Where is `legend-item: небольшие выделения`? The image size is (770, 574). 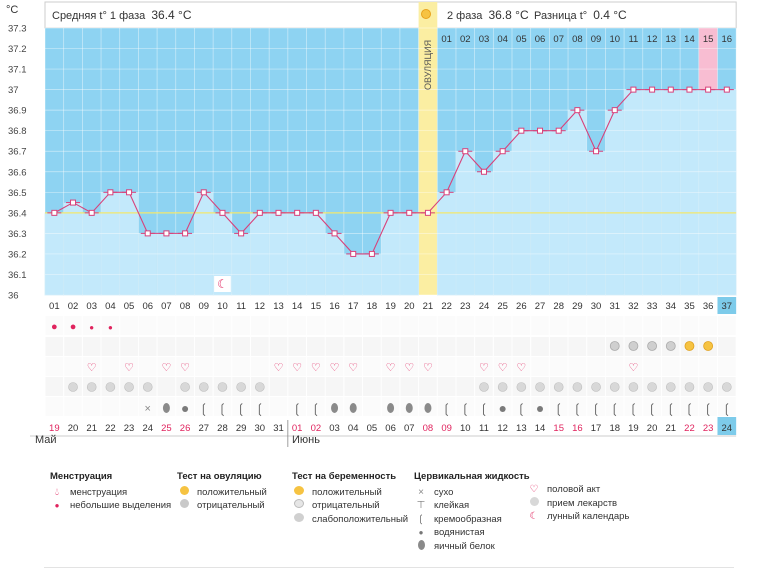 legend-item: небольшие выделения is located at coordinates (121, 505).